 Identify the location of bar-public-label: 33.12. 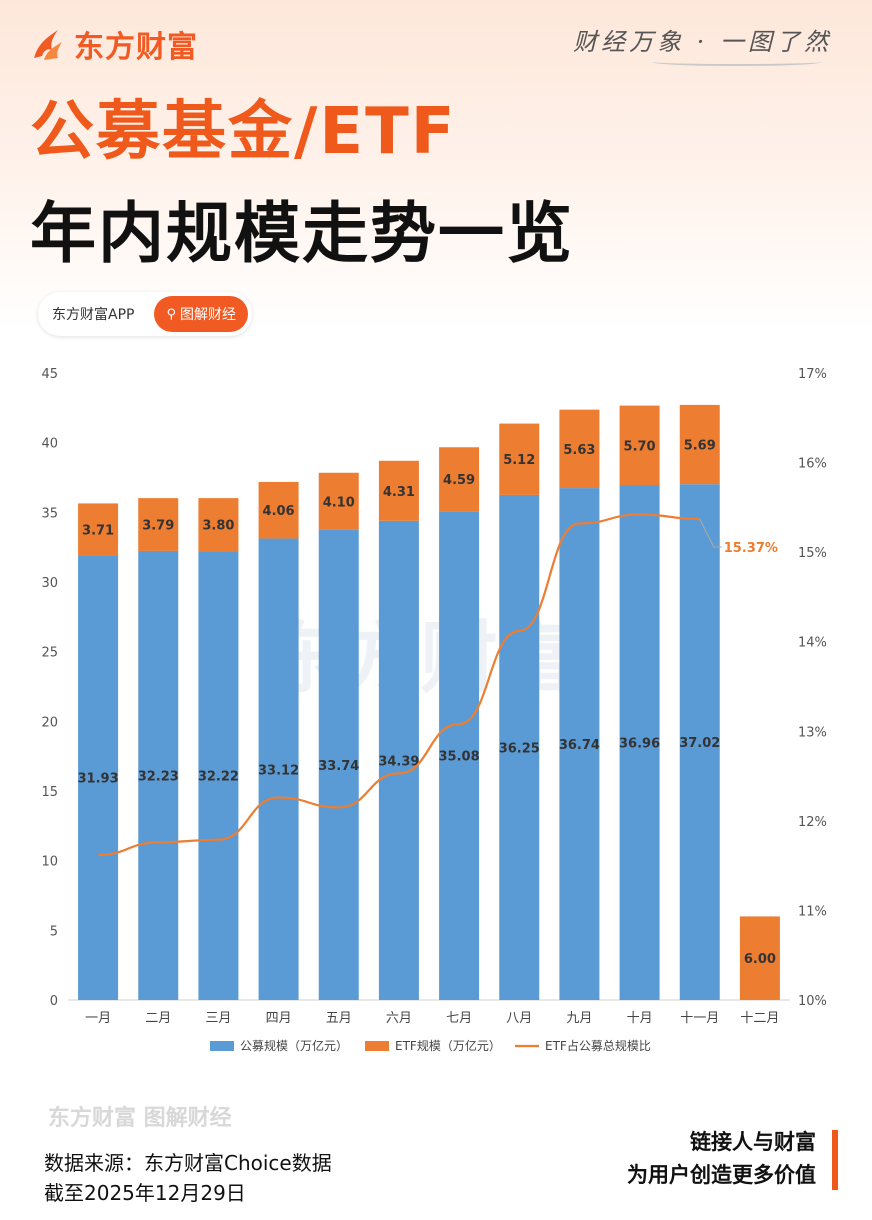
(278, 770).